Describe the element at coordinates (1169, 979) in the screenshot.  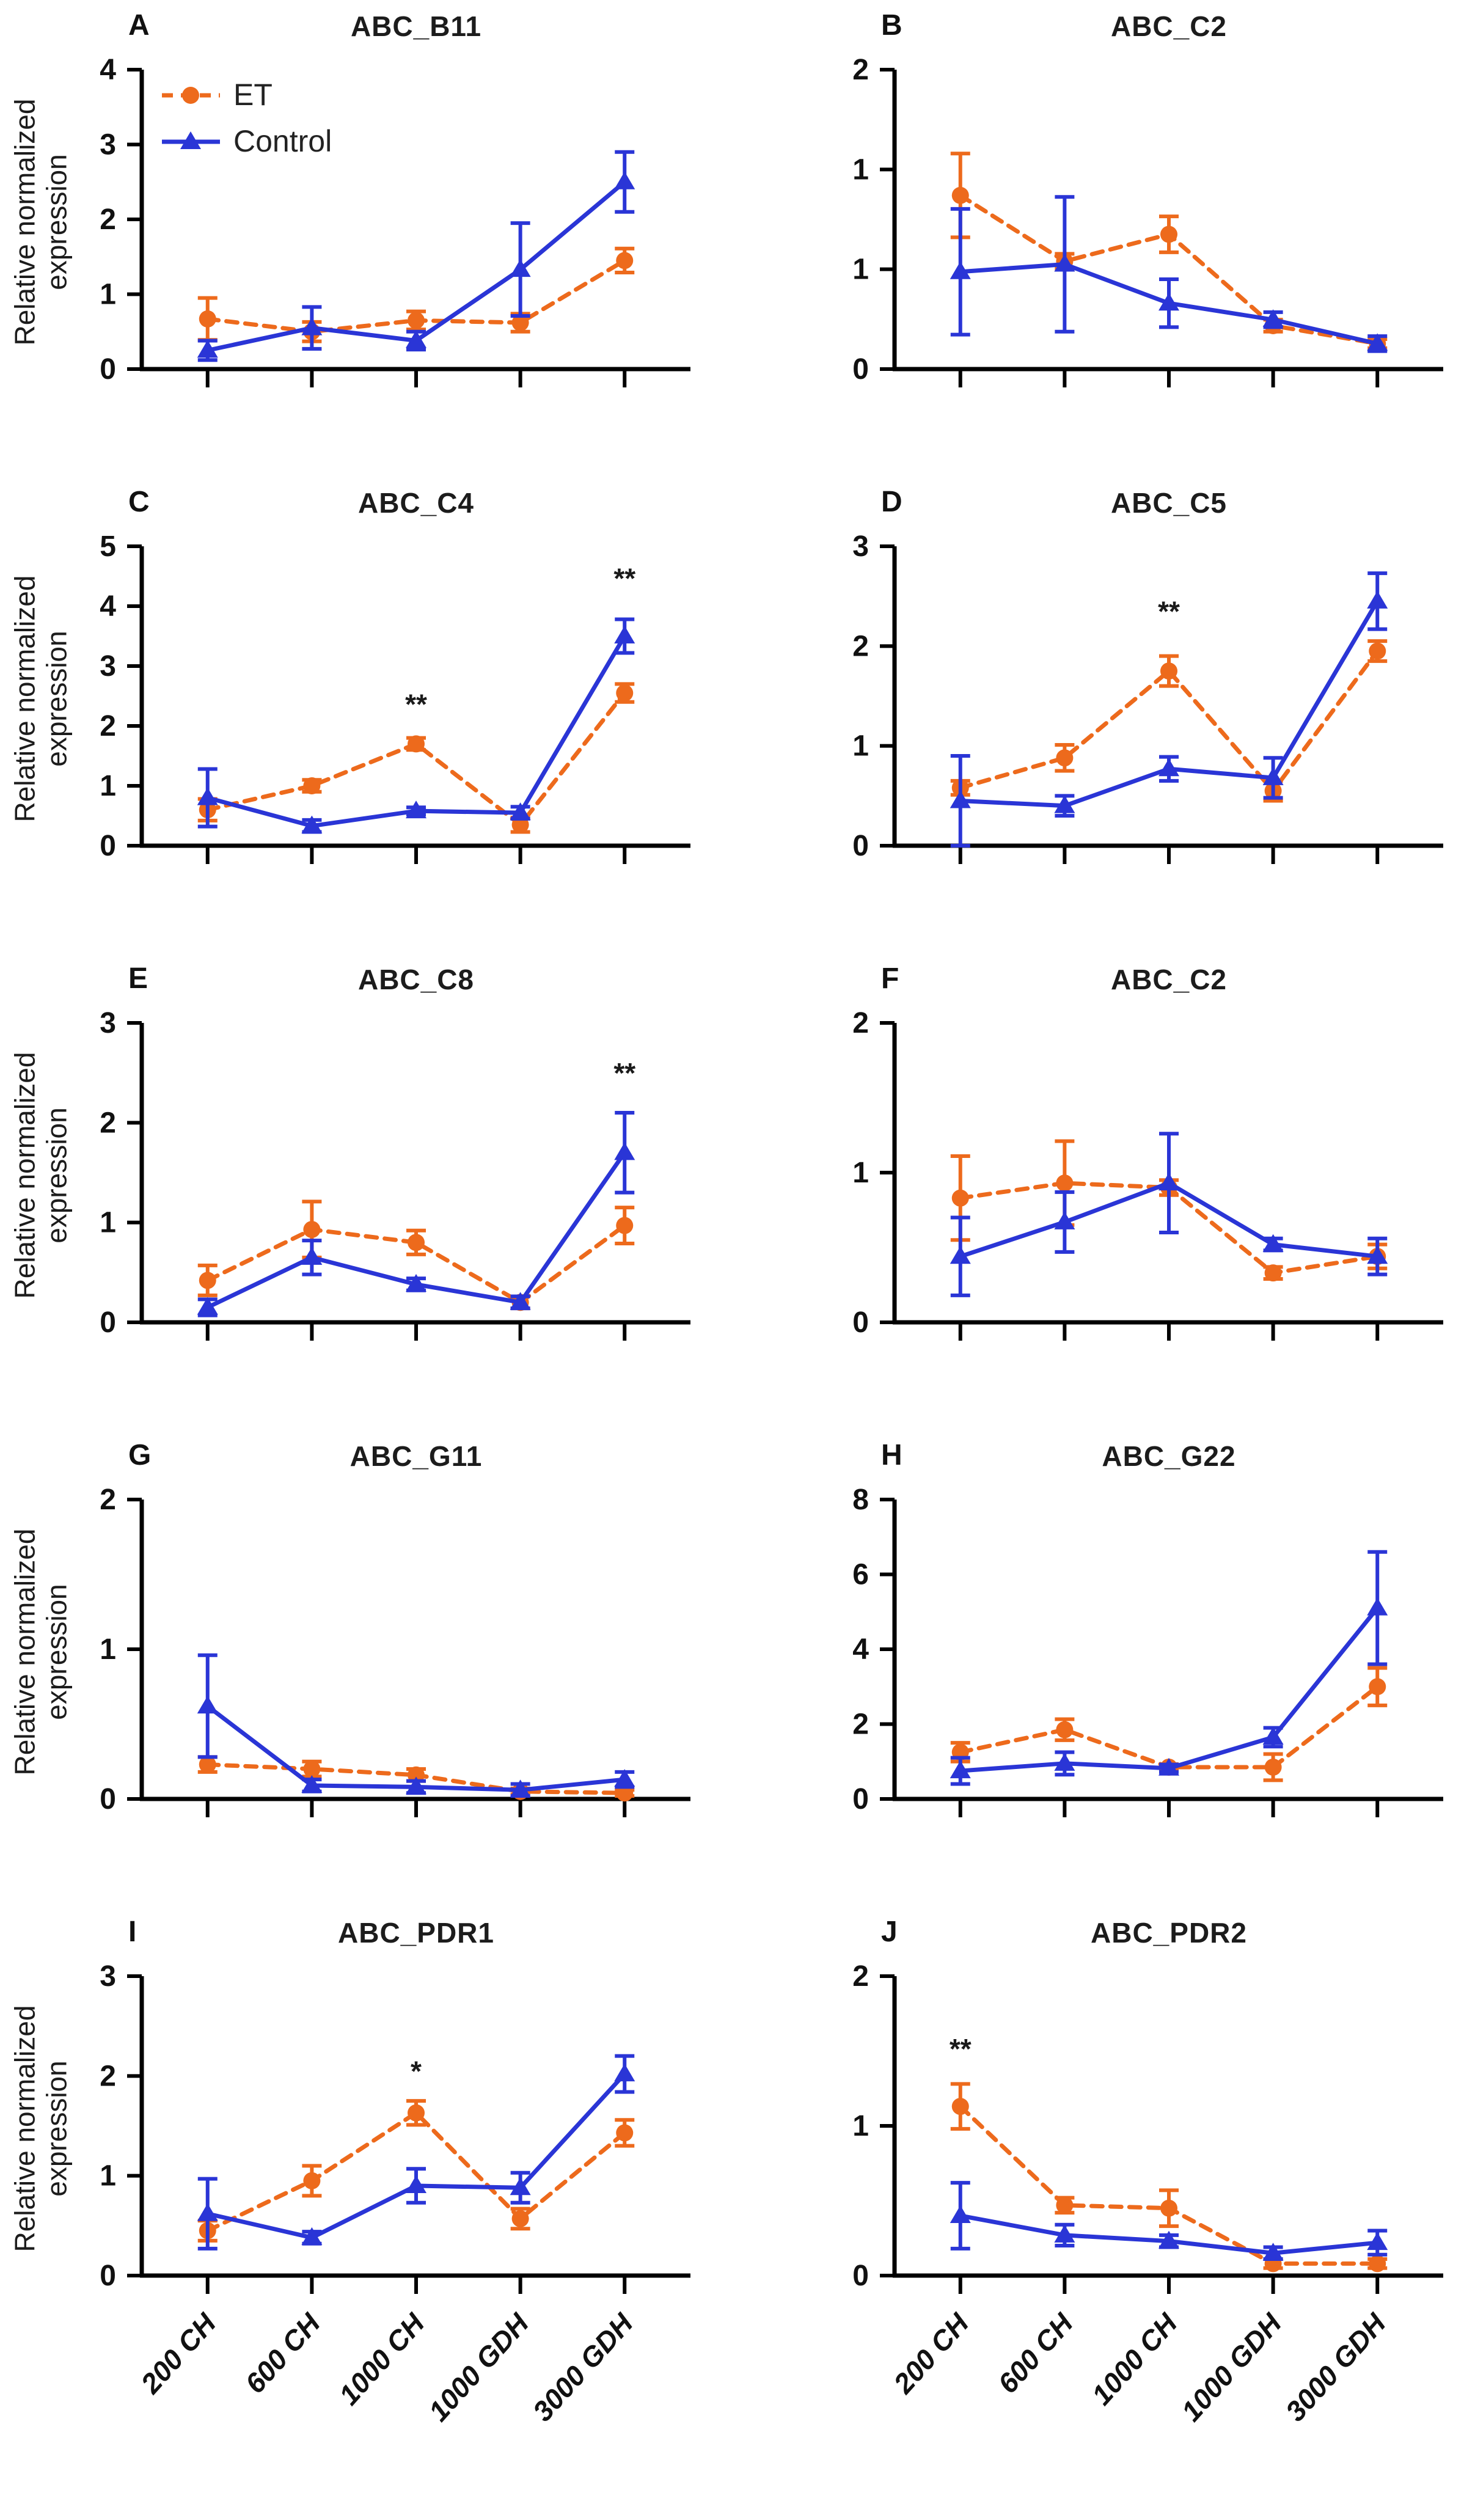
I see `panel-title-abc-c2-f: ABC_C2` at that location.